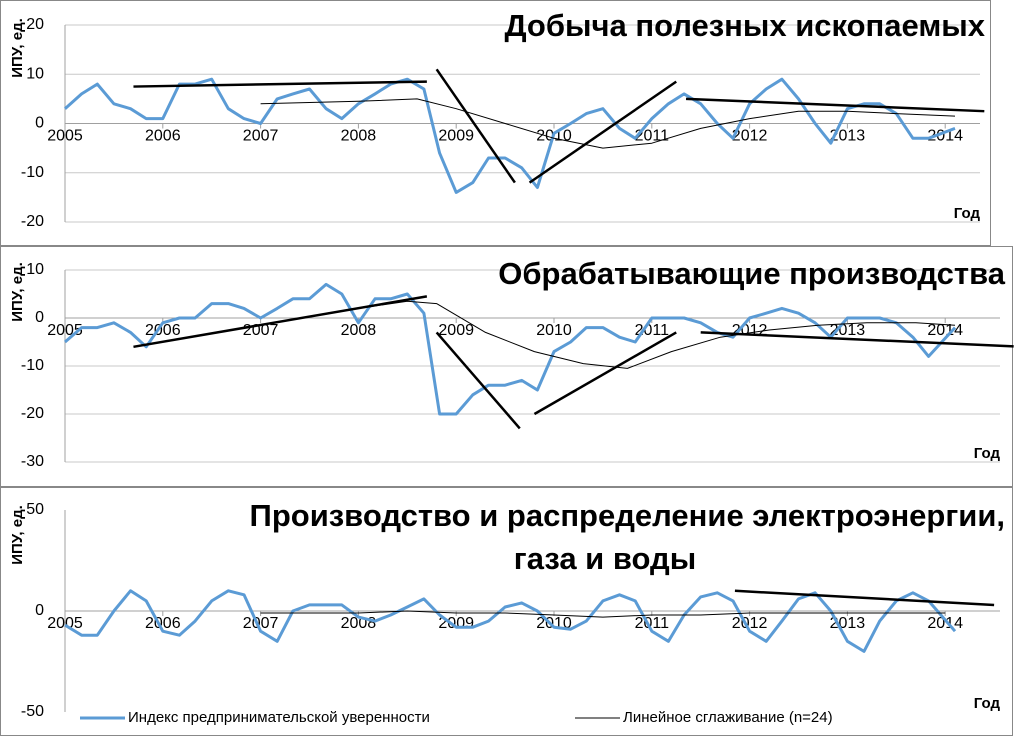 The image size is (1014, 737). I want to click on y-tick-label: -50, so click(32, 711).